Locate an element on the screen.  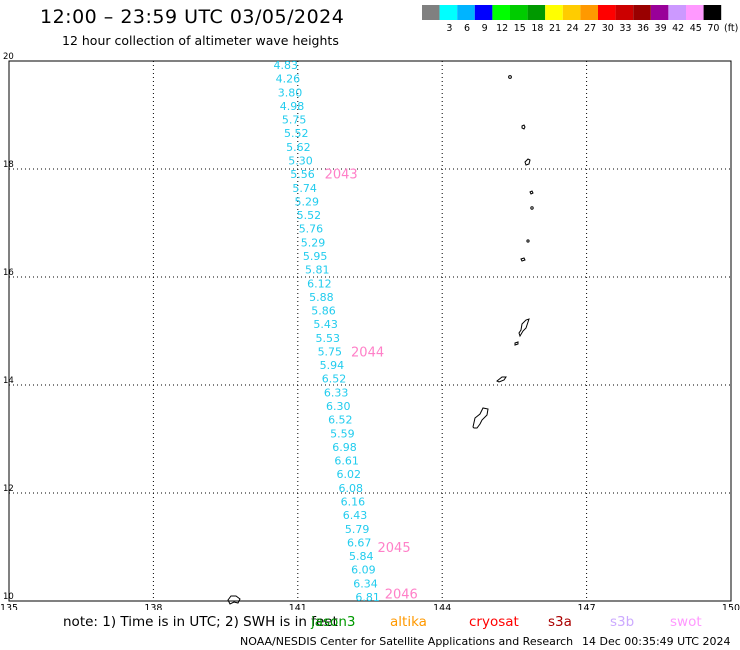
swh-value-label: 6.43 is located at coordinates (355, 515).